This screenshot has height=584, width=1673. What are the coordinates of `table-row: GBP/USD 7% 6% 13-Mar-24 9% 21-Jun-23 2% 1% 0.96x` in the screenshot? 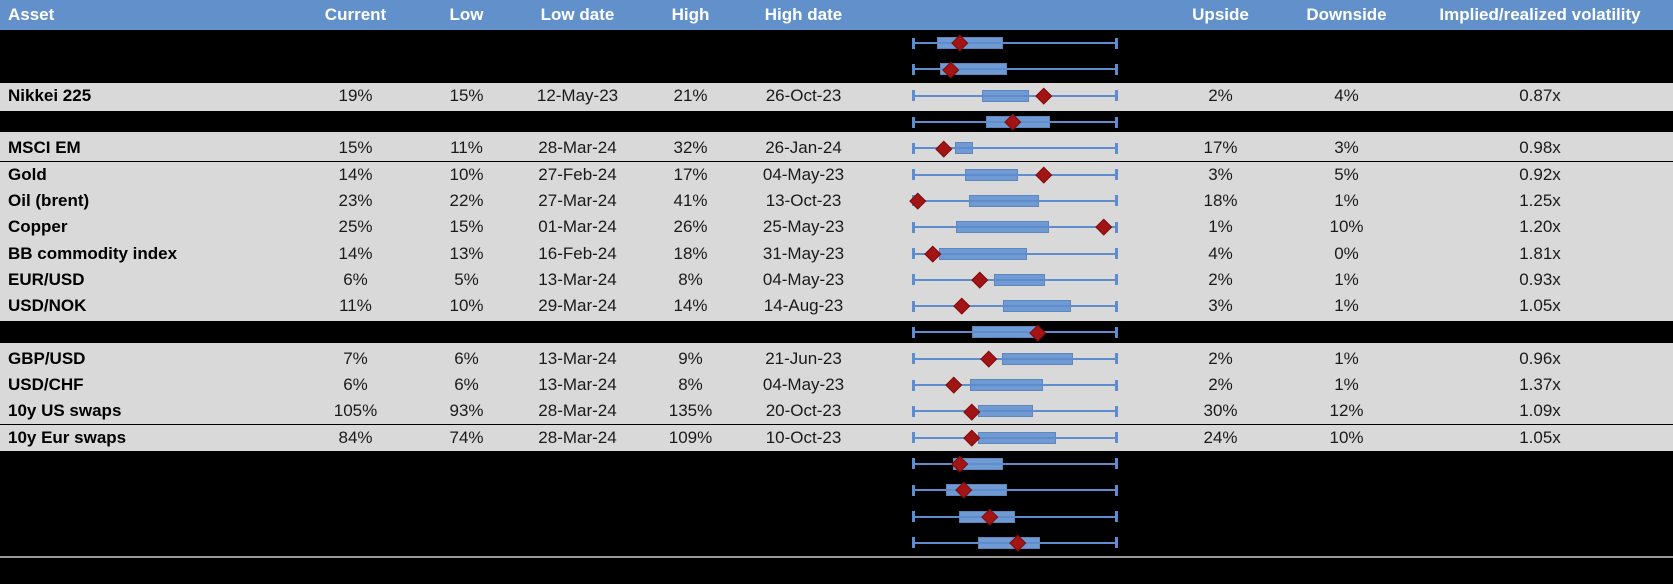 It's located at (836, 358).